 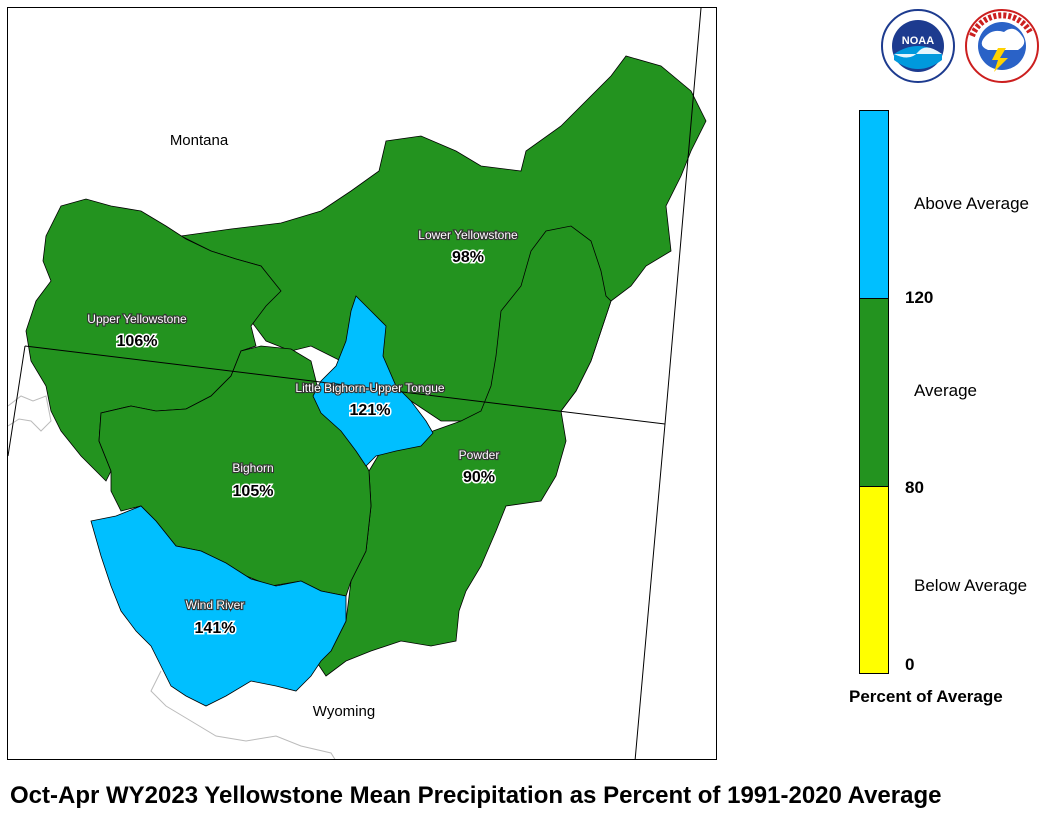 What do you see at coordinates (874, 204) in the screenshot?
I see `legend-swatch-above` at bounding box center [874, 204].